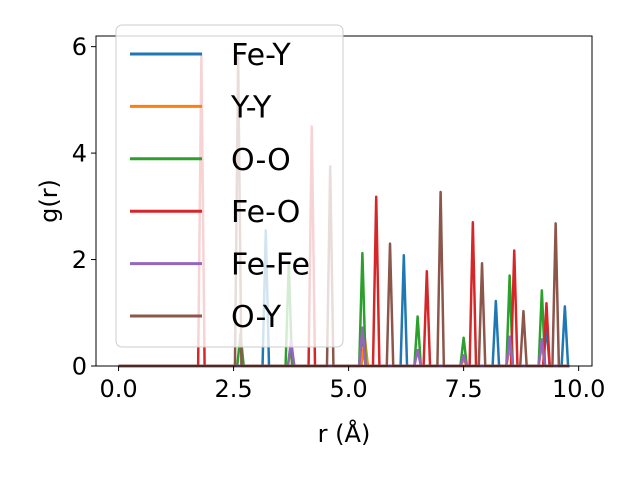 The image size is (640, 480). I want to click on x-tick-label: 0.0, so click(118, 389).